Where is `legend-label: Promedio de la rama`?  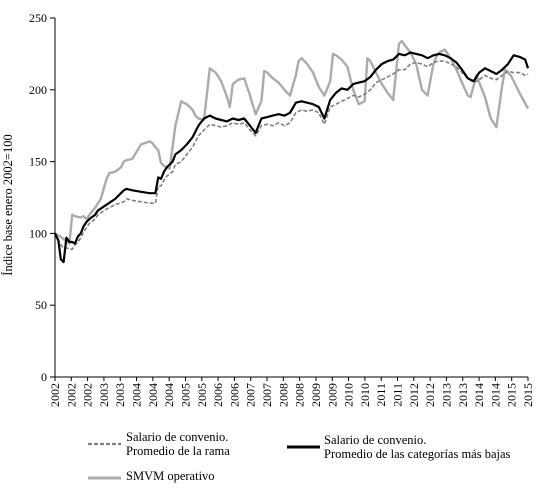
legend-label: Promedio de la rama is located at coordinates (178, 451).